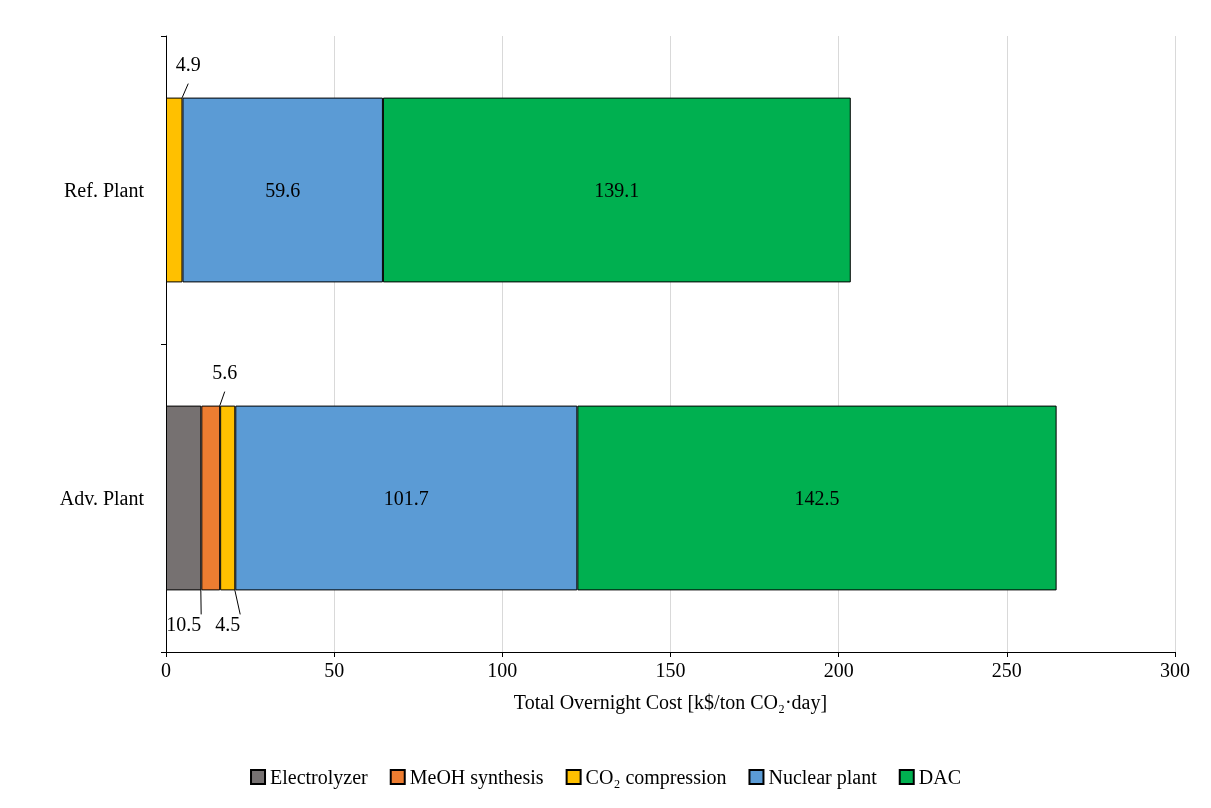  Describe the element at coordinates (656, 777) in the screenshot. I see `legend-label: CO₂ compression` at that location.